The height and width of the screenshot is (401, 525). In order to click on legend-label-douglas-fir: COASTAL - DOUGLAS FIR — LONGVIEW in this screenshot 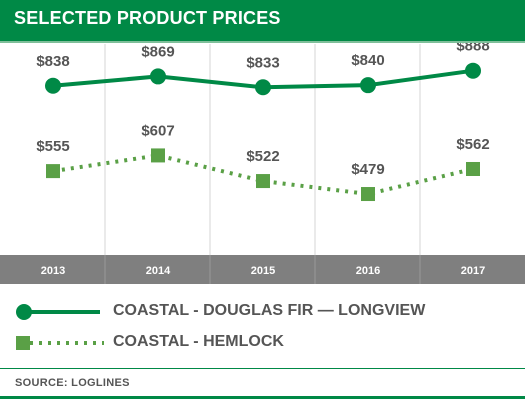, I will do `click(269, 310)`.